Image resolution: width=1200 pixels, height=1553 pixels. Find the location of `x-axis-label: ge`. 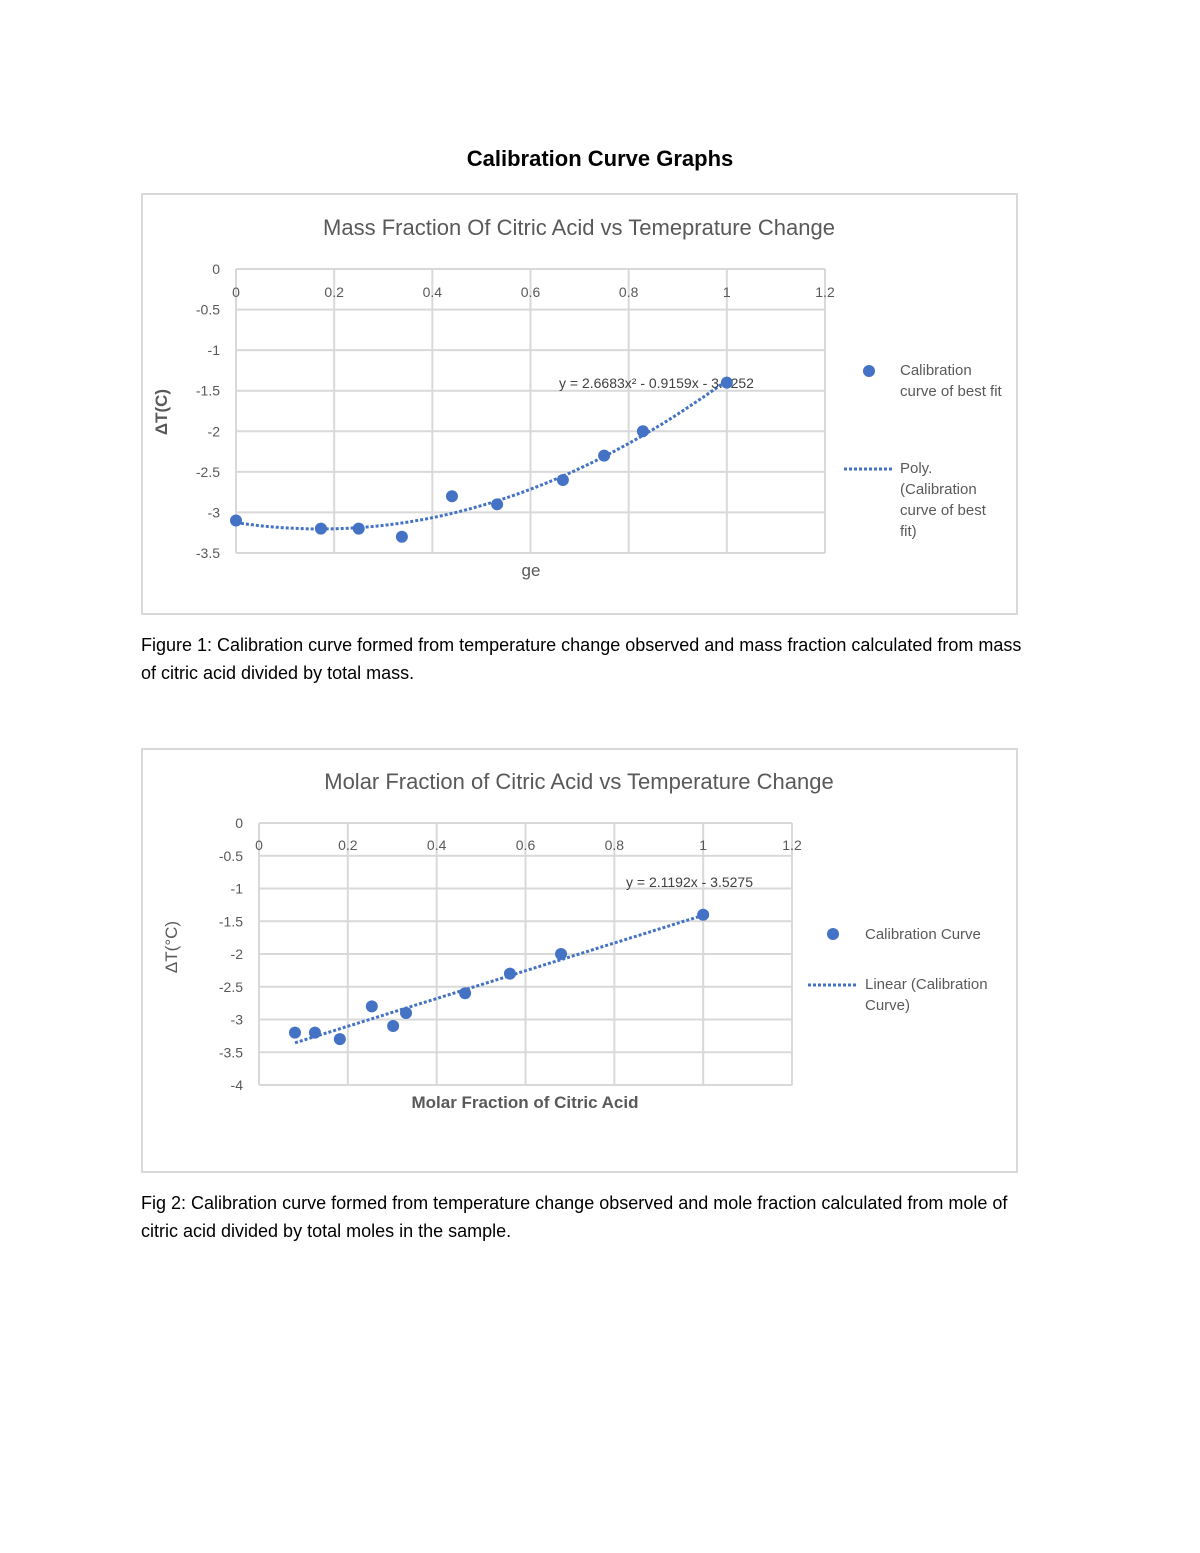

x-axis-label: ge is located at coordinates (531, 570).